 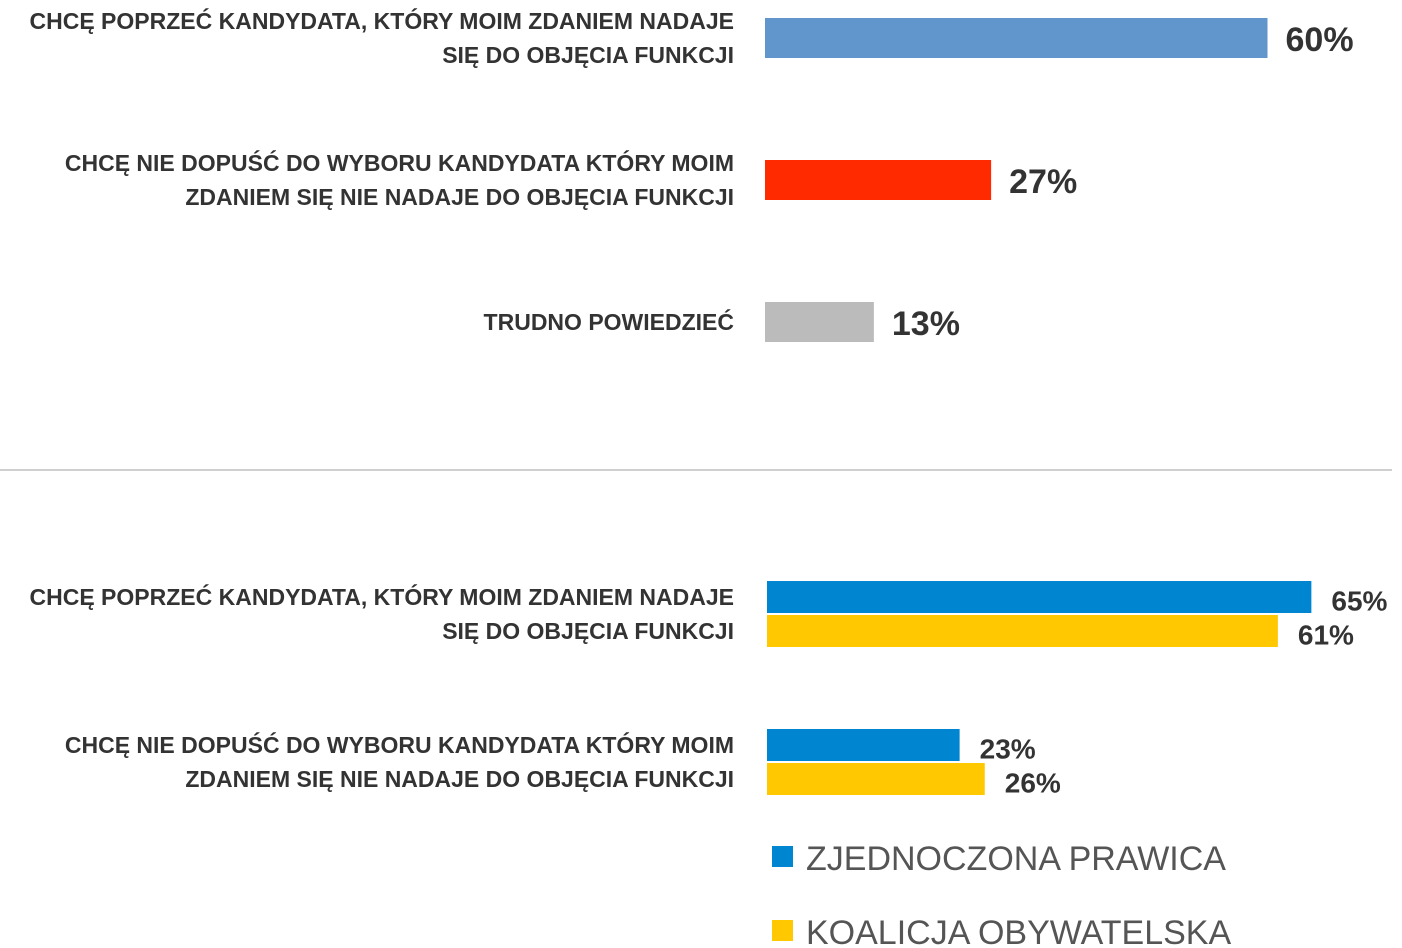 I want to click on value-label: 13%, so click(x=926, y=324).